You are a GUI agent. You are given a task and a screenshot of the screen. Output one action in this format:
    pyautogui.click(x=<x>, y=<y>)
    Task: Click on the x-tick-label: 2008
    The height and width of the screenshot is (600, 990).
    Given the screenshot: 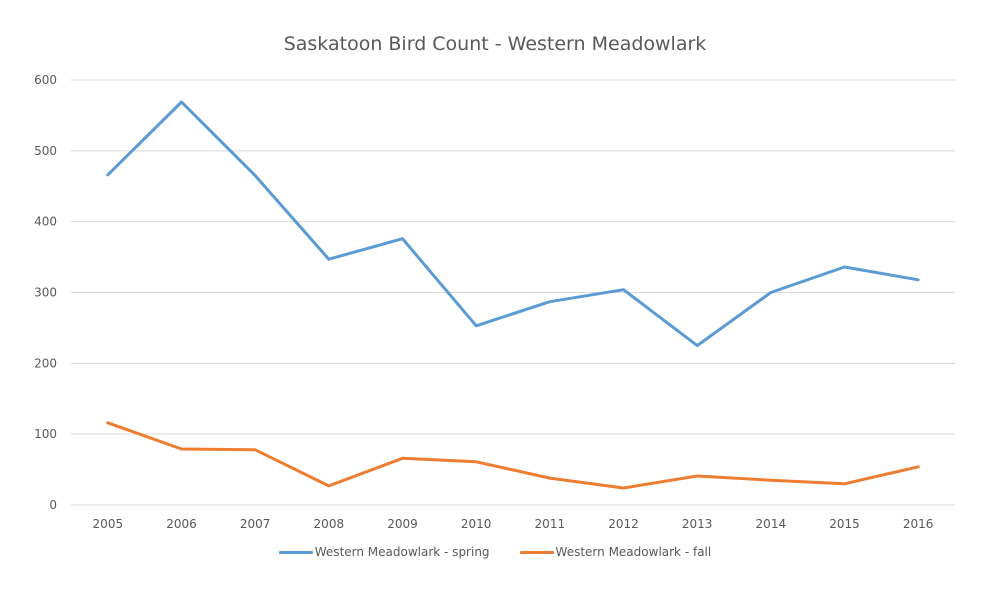 What is the action you would take?
    pyautogui.click(x=329, y=524)
    